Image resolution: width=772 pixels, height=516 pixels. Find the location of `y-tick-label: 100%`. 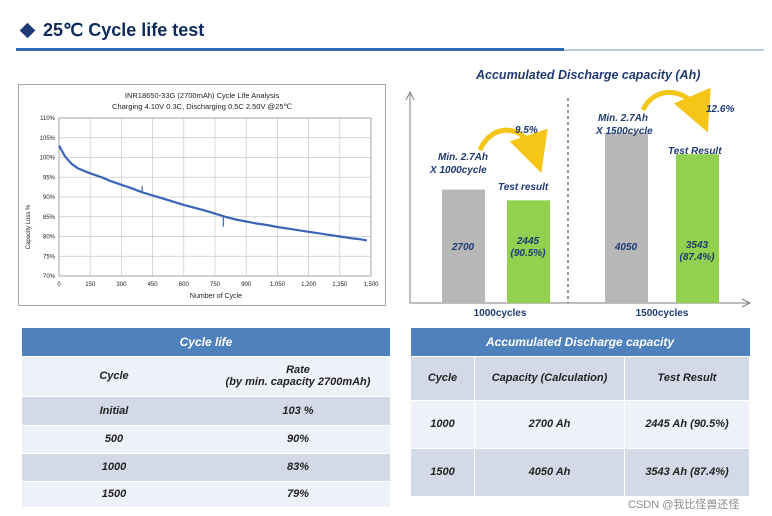

y-tick-label: 100% is located at coordinates (48, 159).